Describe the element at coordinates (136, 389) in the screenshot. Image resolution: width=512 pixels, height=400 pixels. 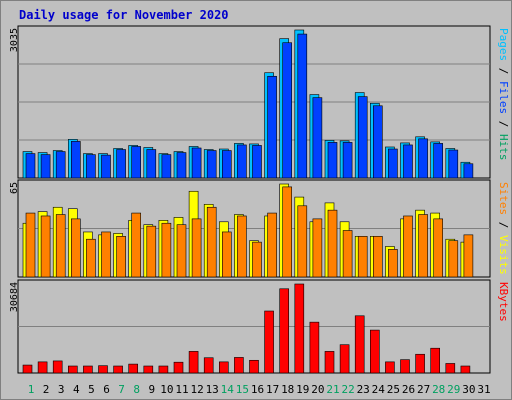
I see `x-tick-day-8: 8` at that location.